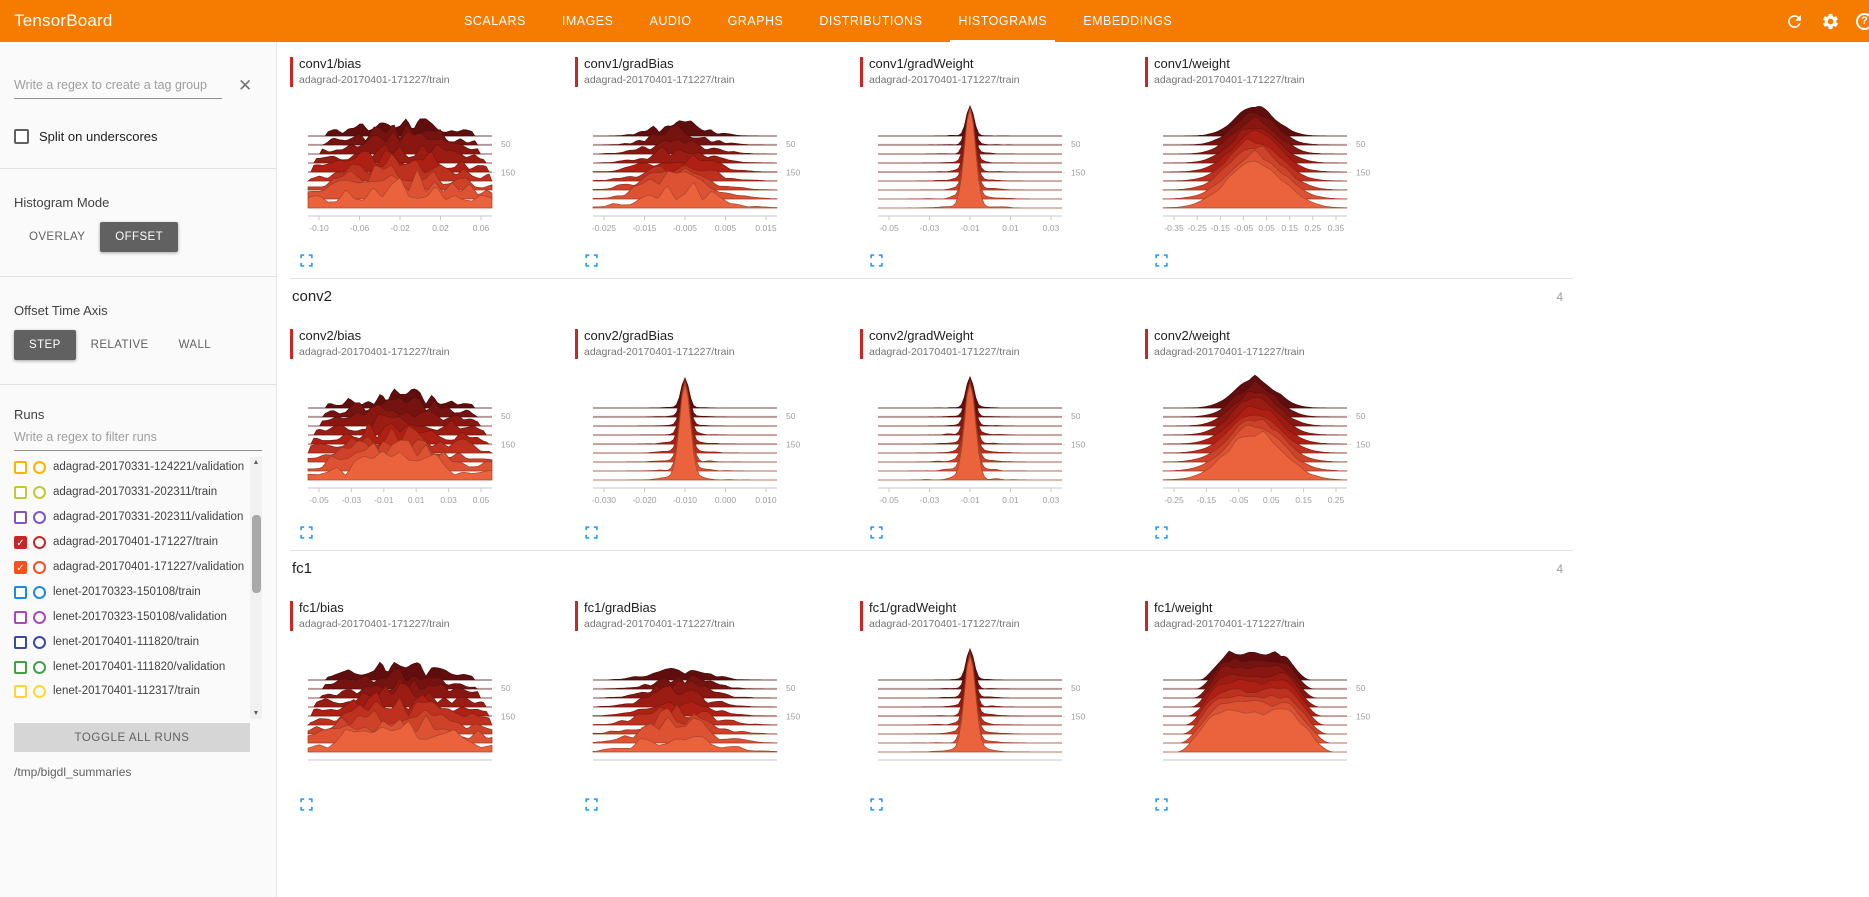 This screenshot has width=1869, height=897. Describe the element at coordinates (139, 666) in the screenshot. I see `run-label: lenet-20170401-111820/validation` at that location.